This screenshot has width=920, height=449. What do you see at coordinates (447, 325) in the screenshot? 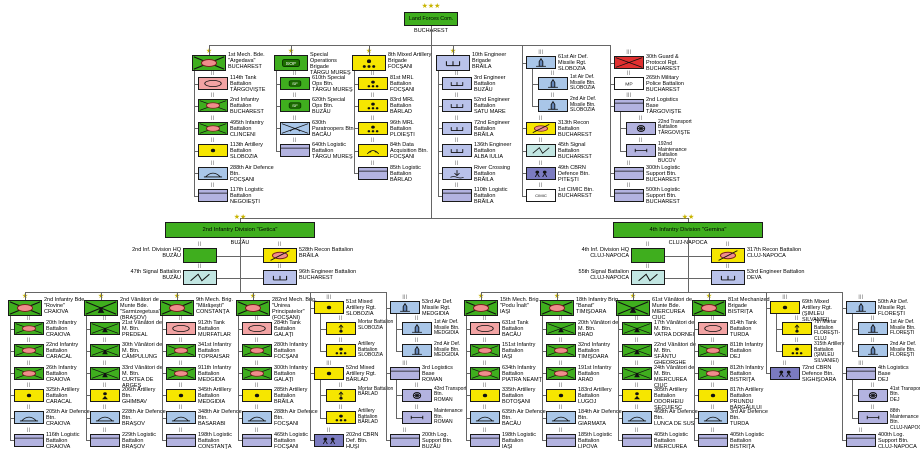
I see `unit-name: 1st Air Def. Missile Btn.` at bounding box center [447, 325].